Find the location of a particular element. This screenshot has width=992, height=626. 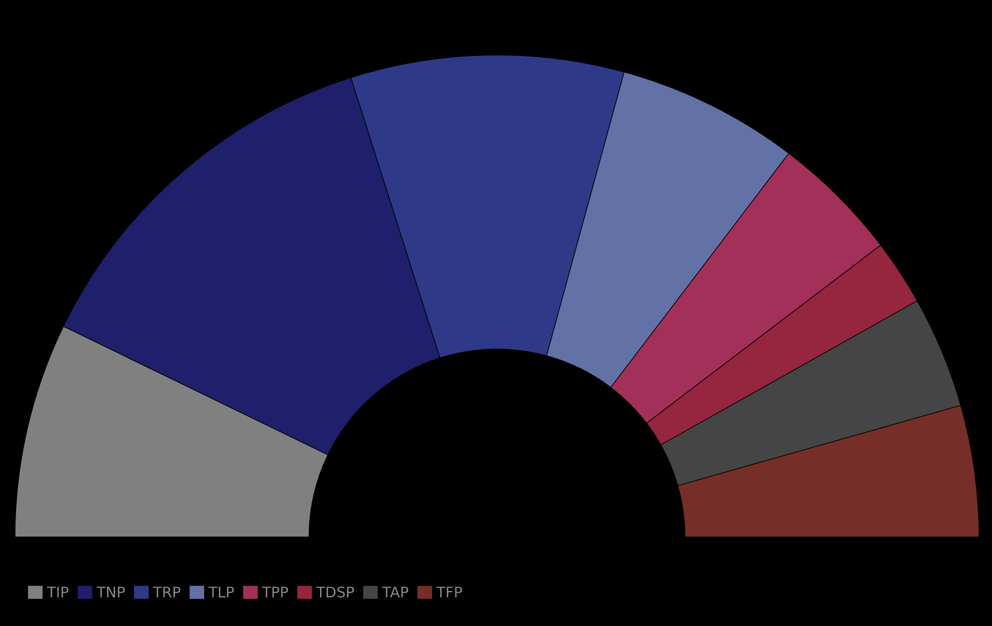

legend-label: TIP is located at coordinates (57, 592).